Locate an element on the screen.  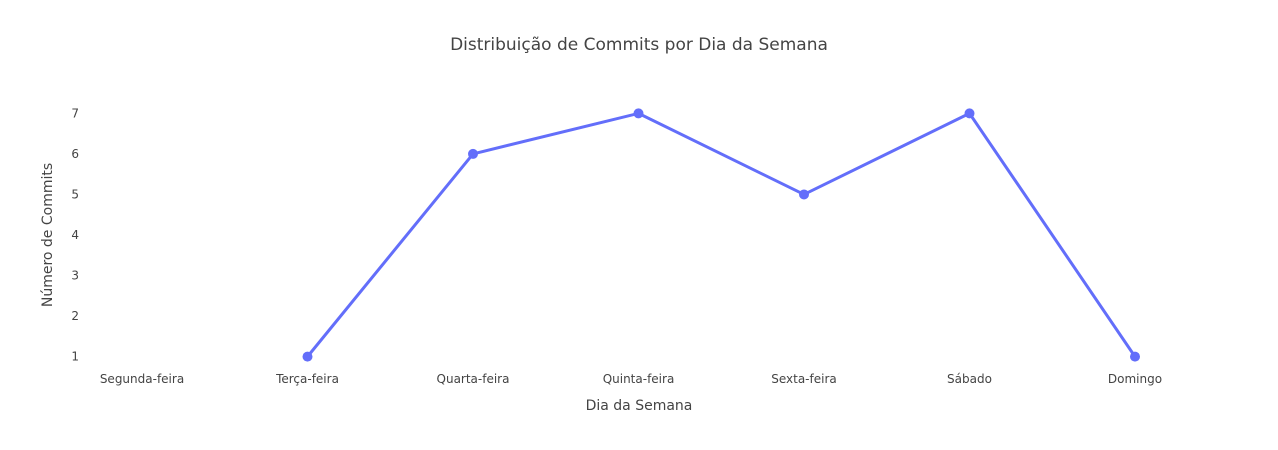
y-axis-ticks: 1 2 3 4 5 6 7 is located at coordinates (75, 234).